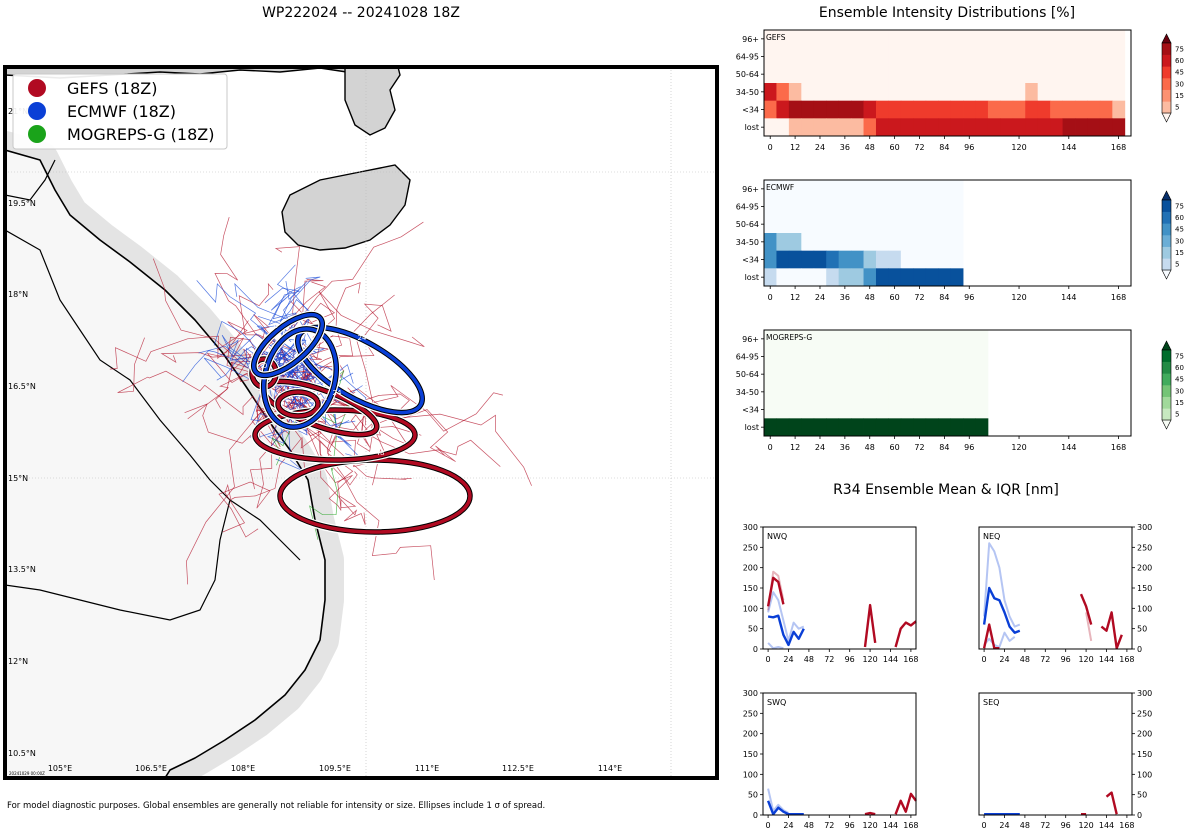 This screenshot has width=1200, height=840. What do you see at coordinates (1068, 297) in the screenshot?
I see `heatmap-xtick-label: 144` at bounding box center [1068, 297].